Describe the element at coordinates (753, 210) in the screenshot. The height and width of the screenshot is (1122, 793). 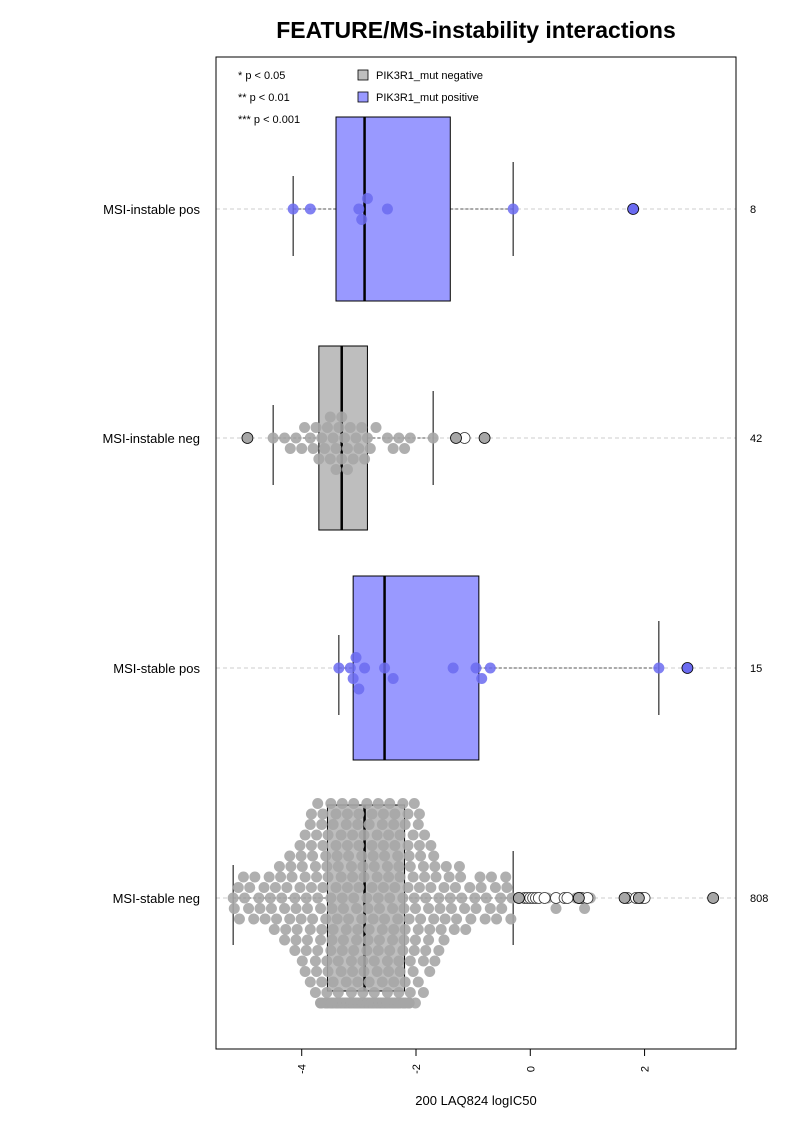
I see `row-count: 8` at that location.